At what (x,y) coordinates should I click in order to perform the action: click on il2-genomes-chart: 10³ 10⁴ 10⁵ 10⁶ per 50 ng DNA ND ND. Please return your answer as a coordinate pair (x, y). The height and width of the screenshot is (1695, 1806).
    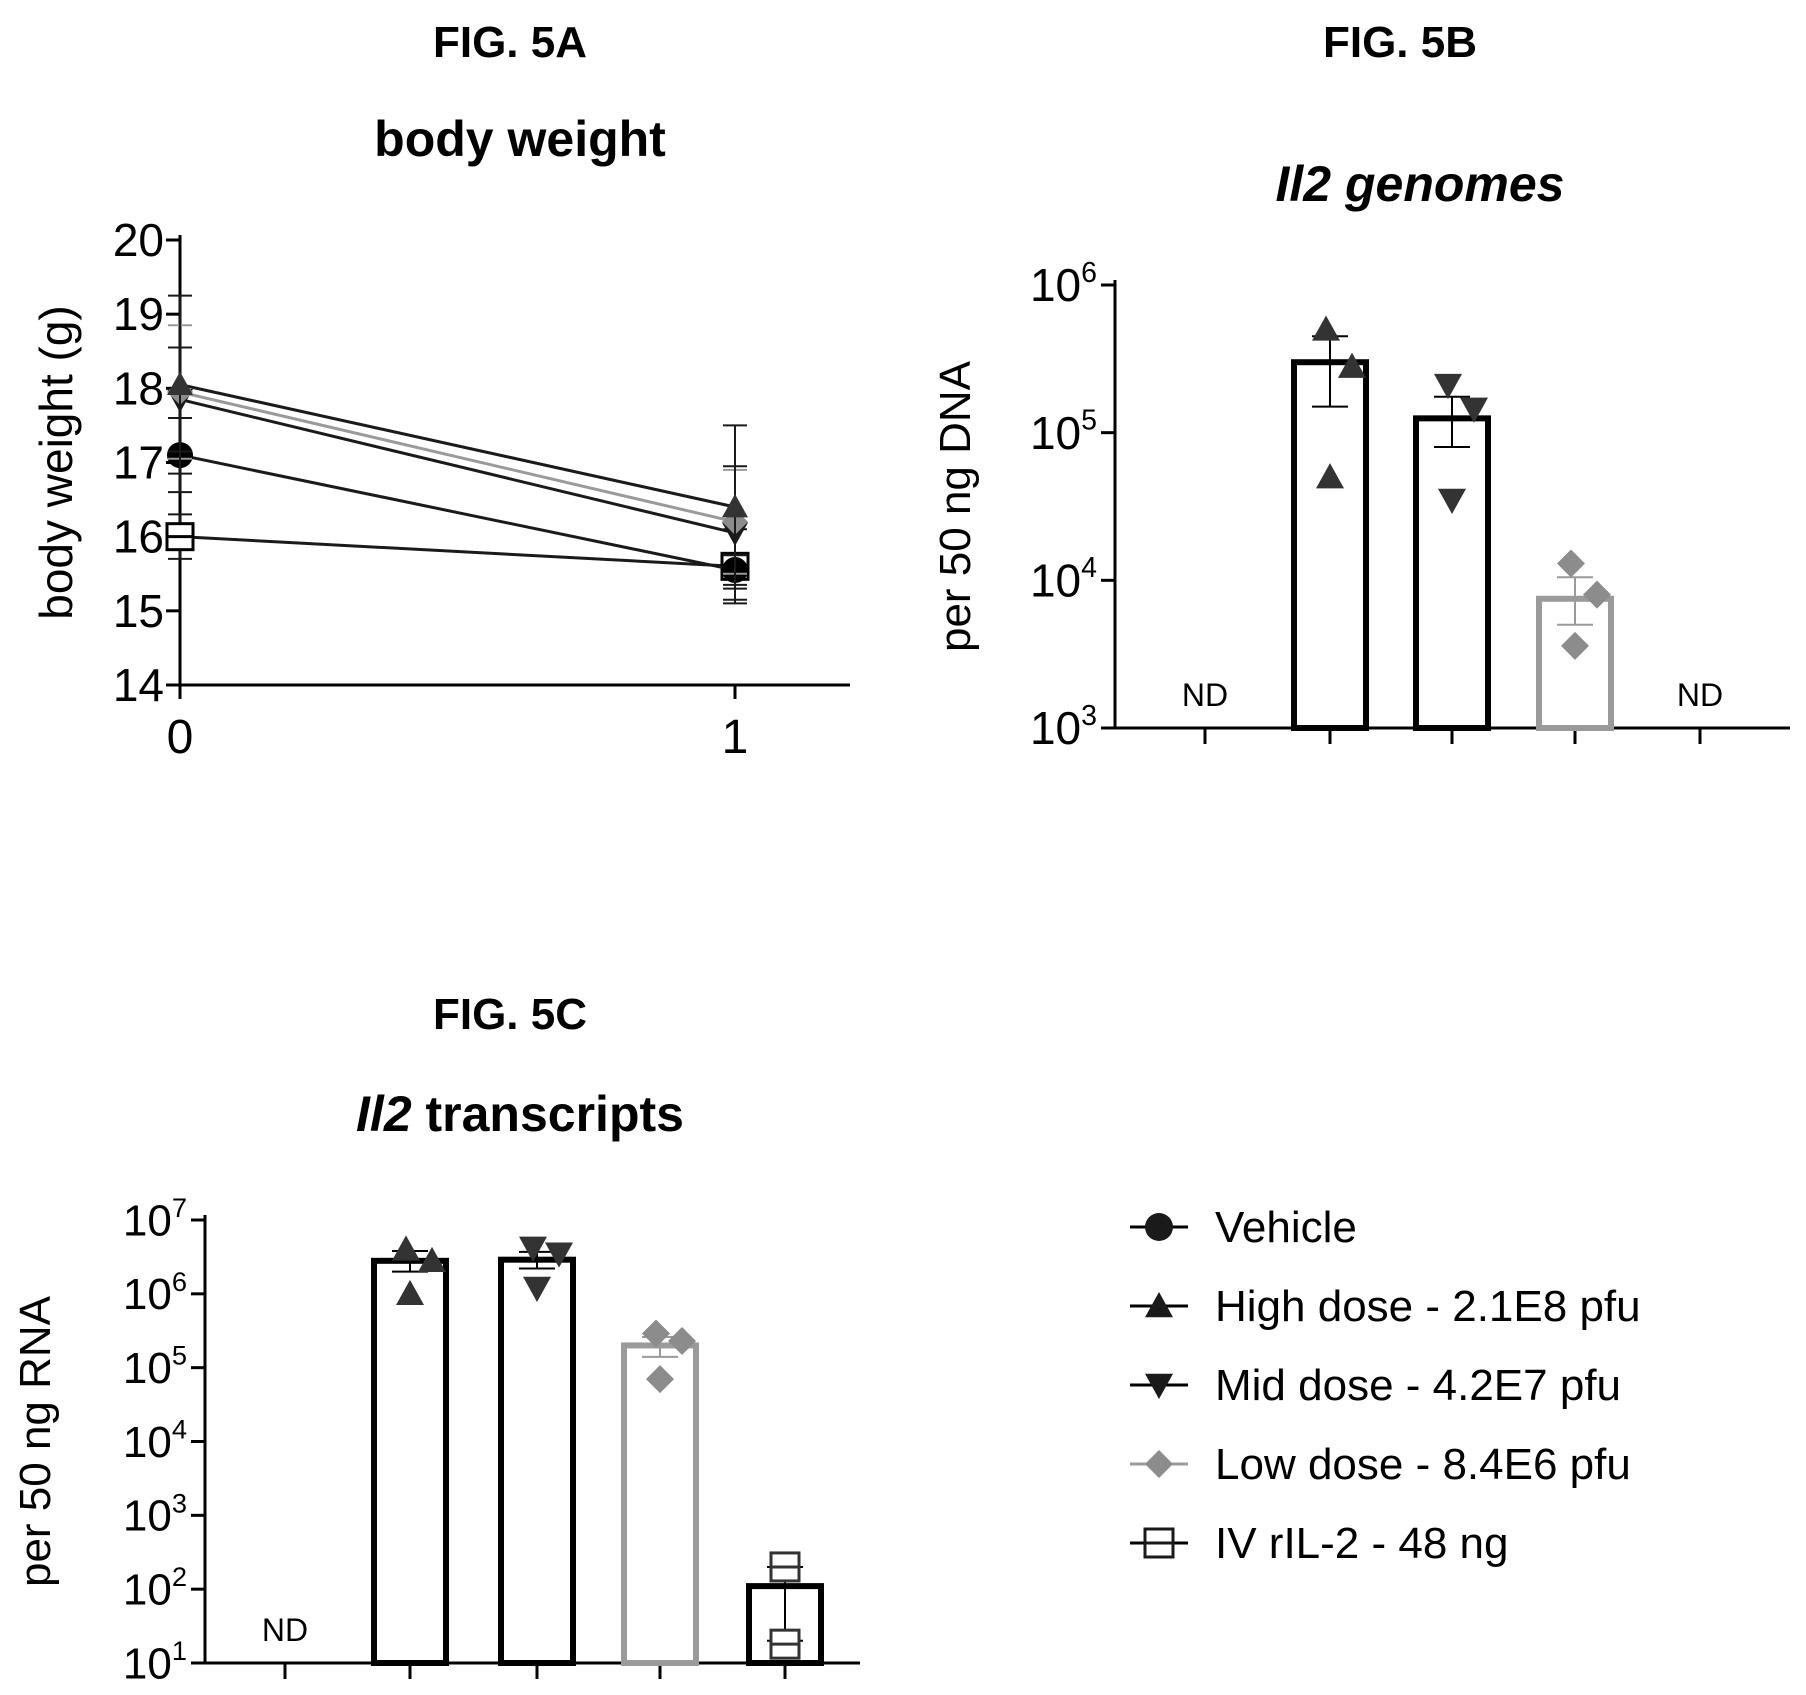
    Looking at the image, I should click on (1360, 505).